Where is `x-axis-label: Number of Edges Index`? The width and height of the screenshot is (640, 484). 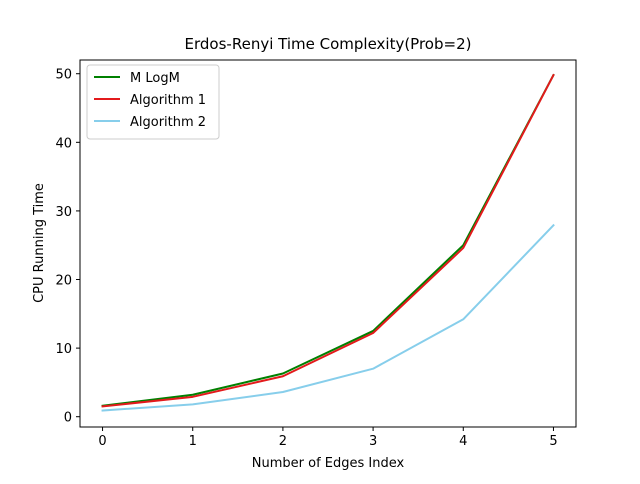 x-axis-label: Number of Edges Index is located at coordinates (328, 463).